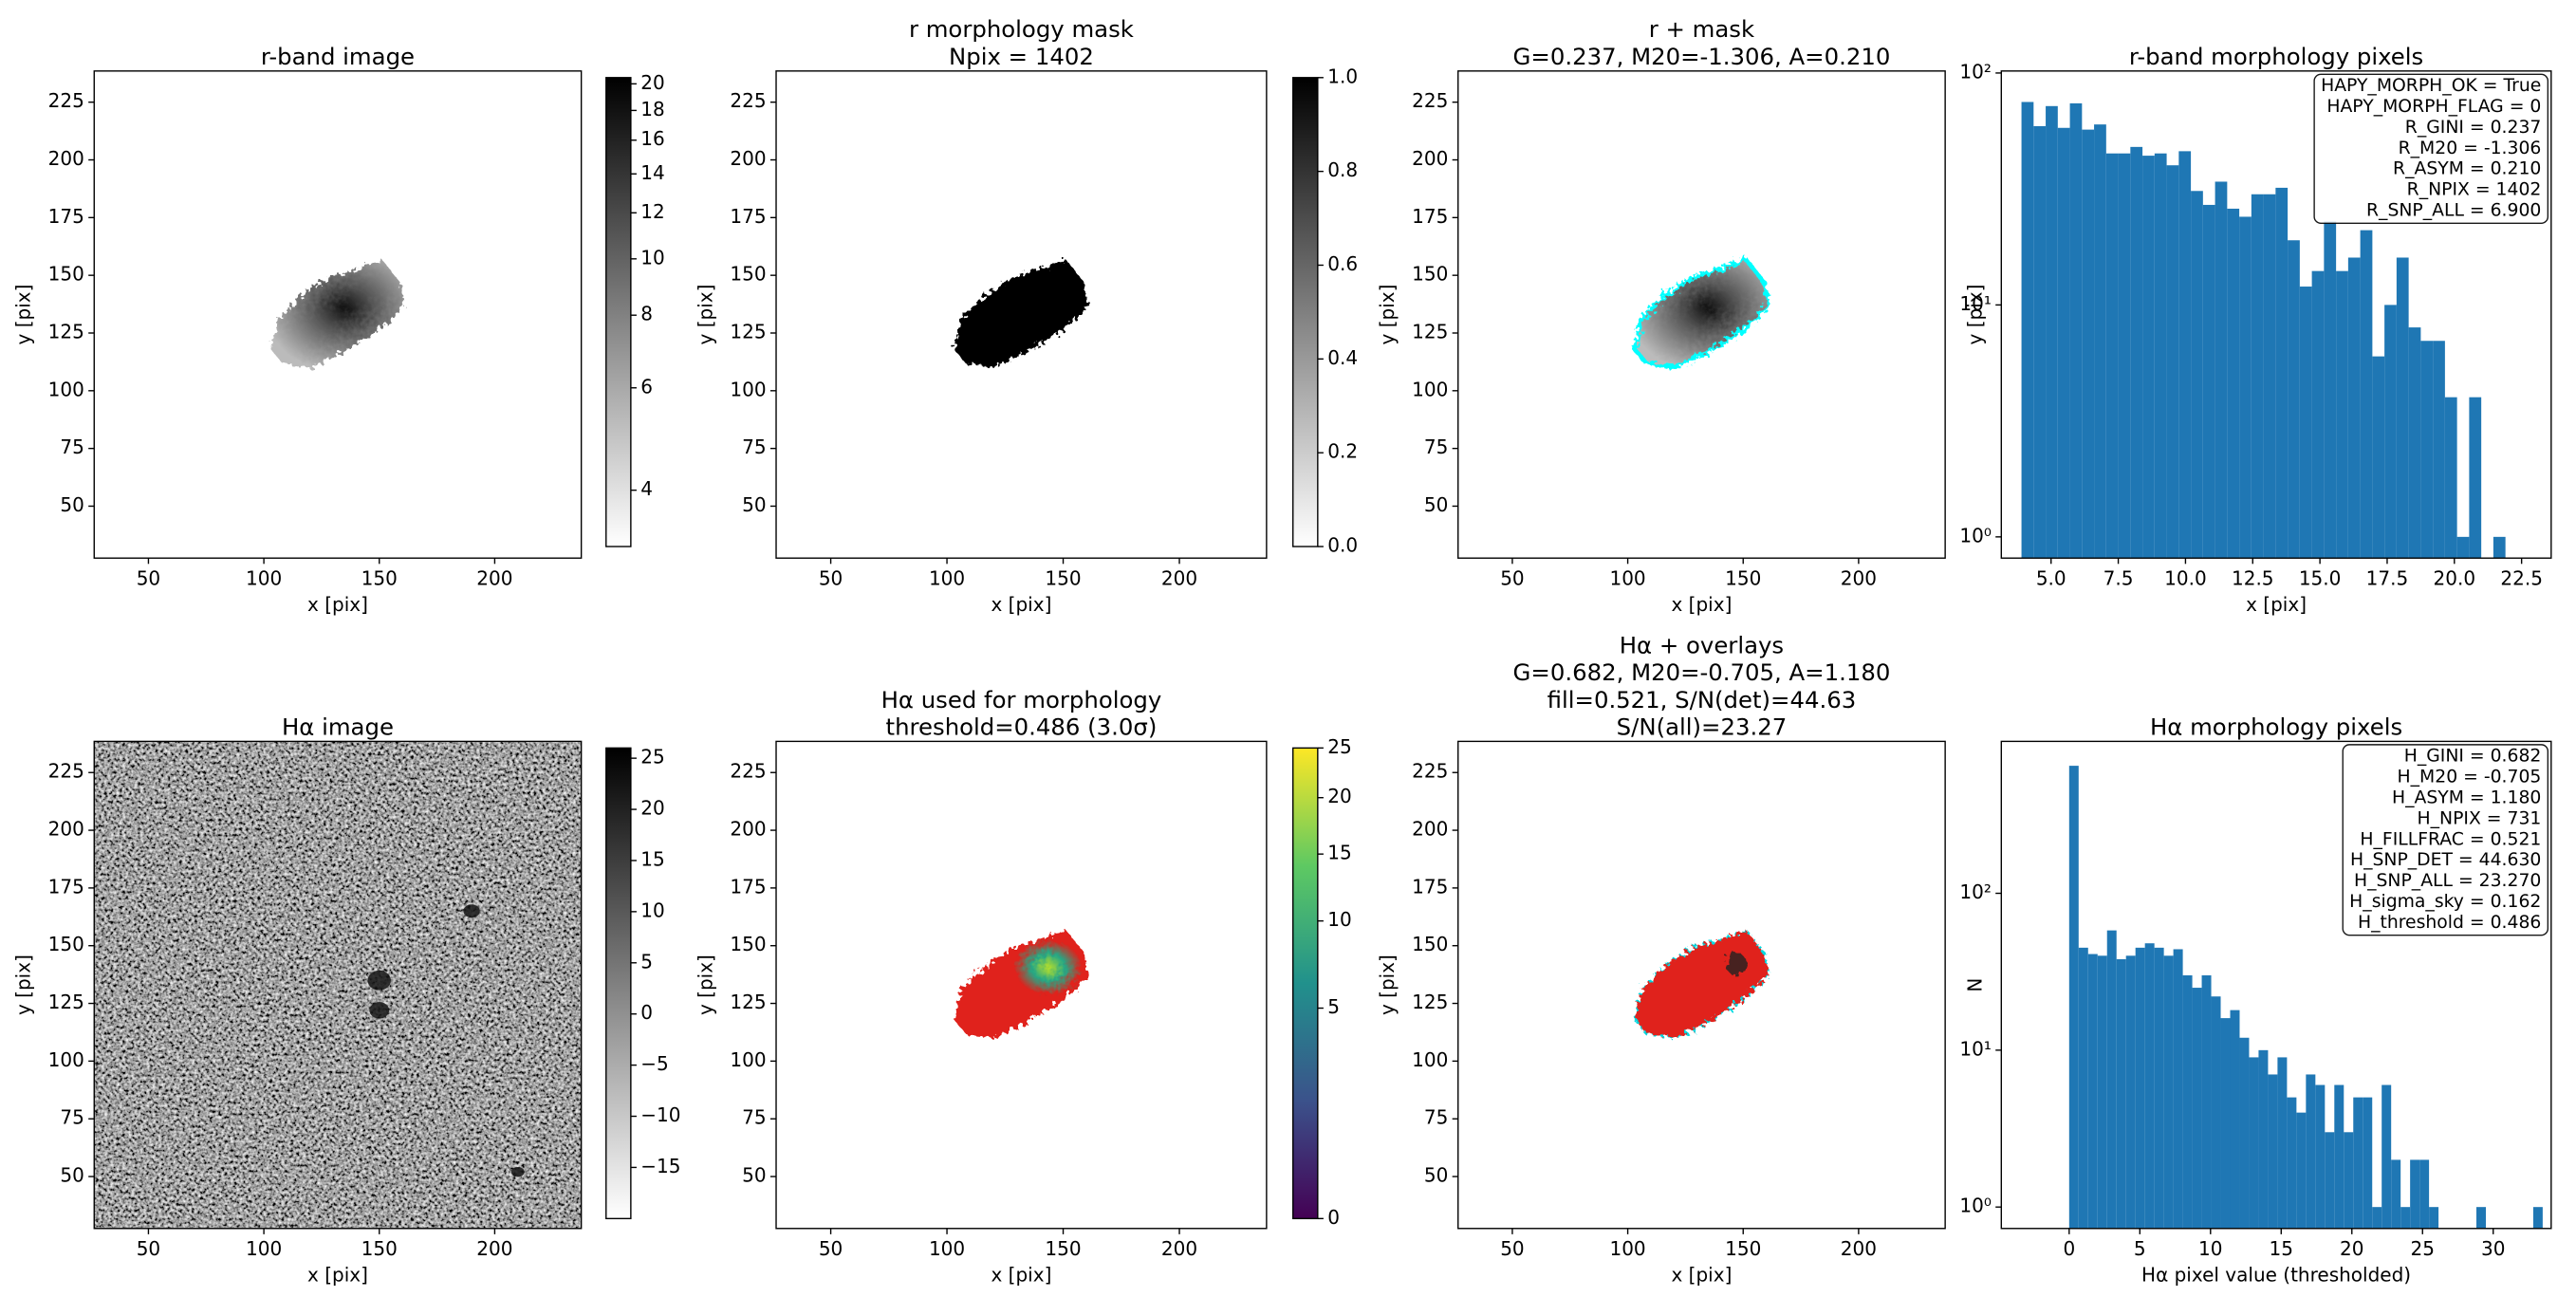 The height and width of the screenshot is (1297, 2576). Describe the element at coordinates (2445, 860) in the screenshot. I see `annotation-line: H_SNP_DET = 44.630` at that location.